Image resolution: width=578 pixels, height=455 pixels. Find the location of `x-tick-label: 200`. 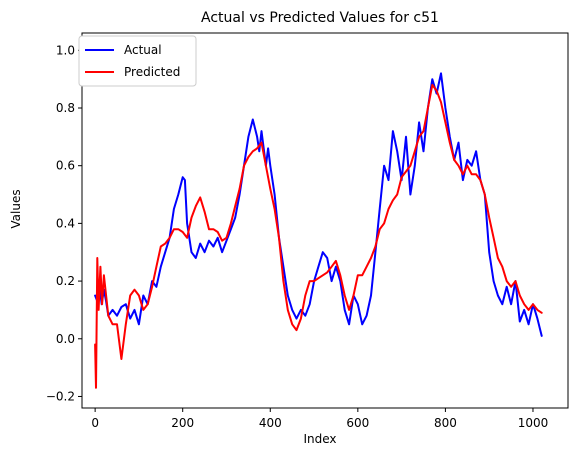

x-tick-label: 200 is located at coordinates (182, 423).